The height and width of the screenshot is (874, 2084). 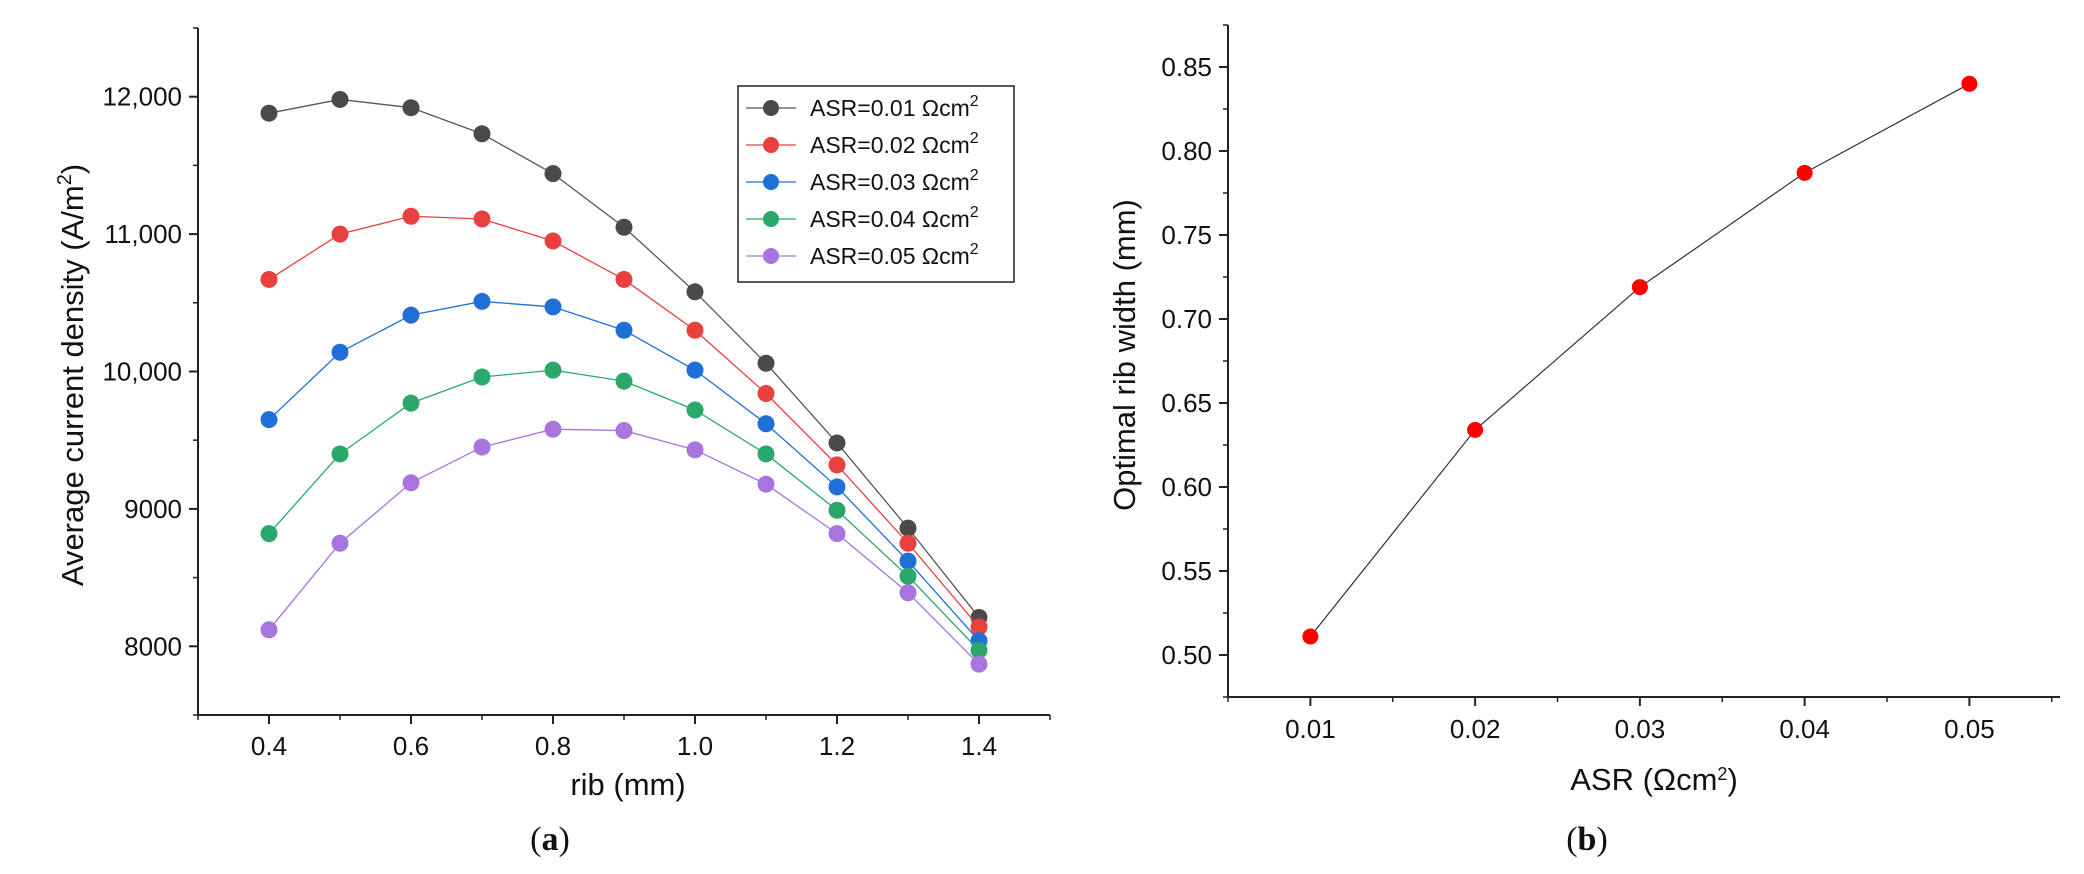 I want to click on panel-b-x-axis-title: ASR (Ωcm2), so click(x=1654, y=779).